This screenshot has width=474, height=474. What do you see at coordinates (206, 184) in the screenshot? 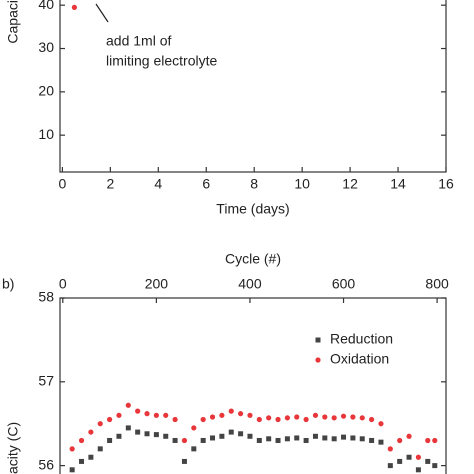
I see `x-tick-label: 6` at bounding box center [206, 184].